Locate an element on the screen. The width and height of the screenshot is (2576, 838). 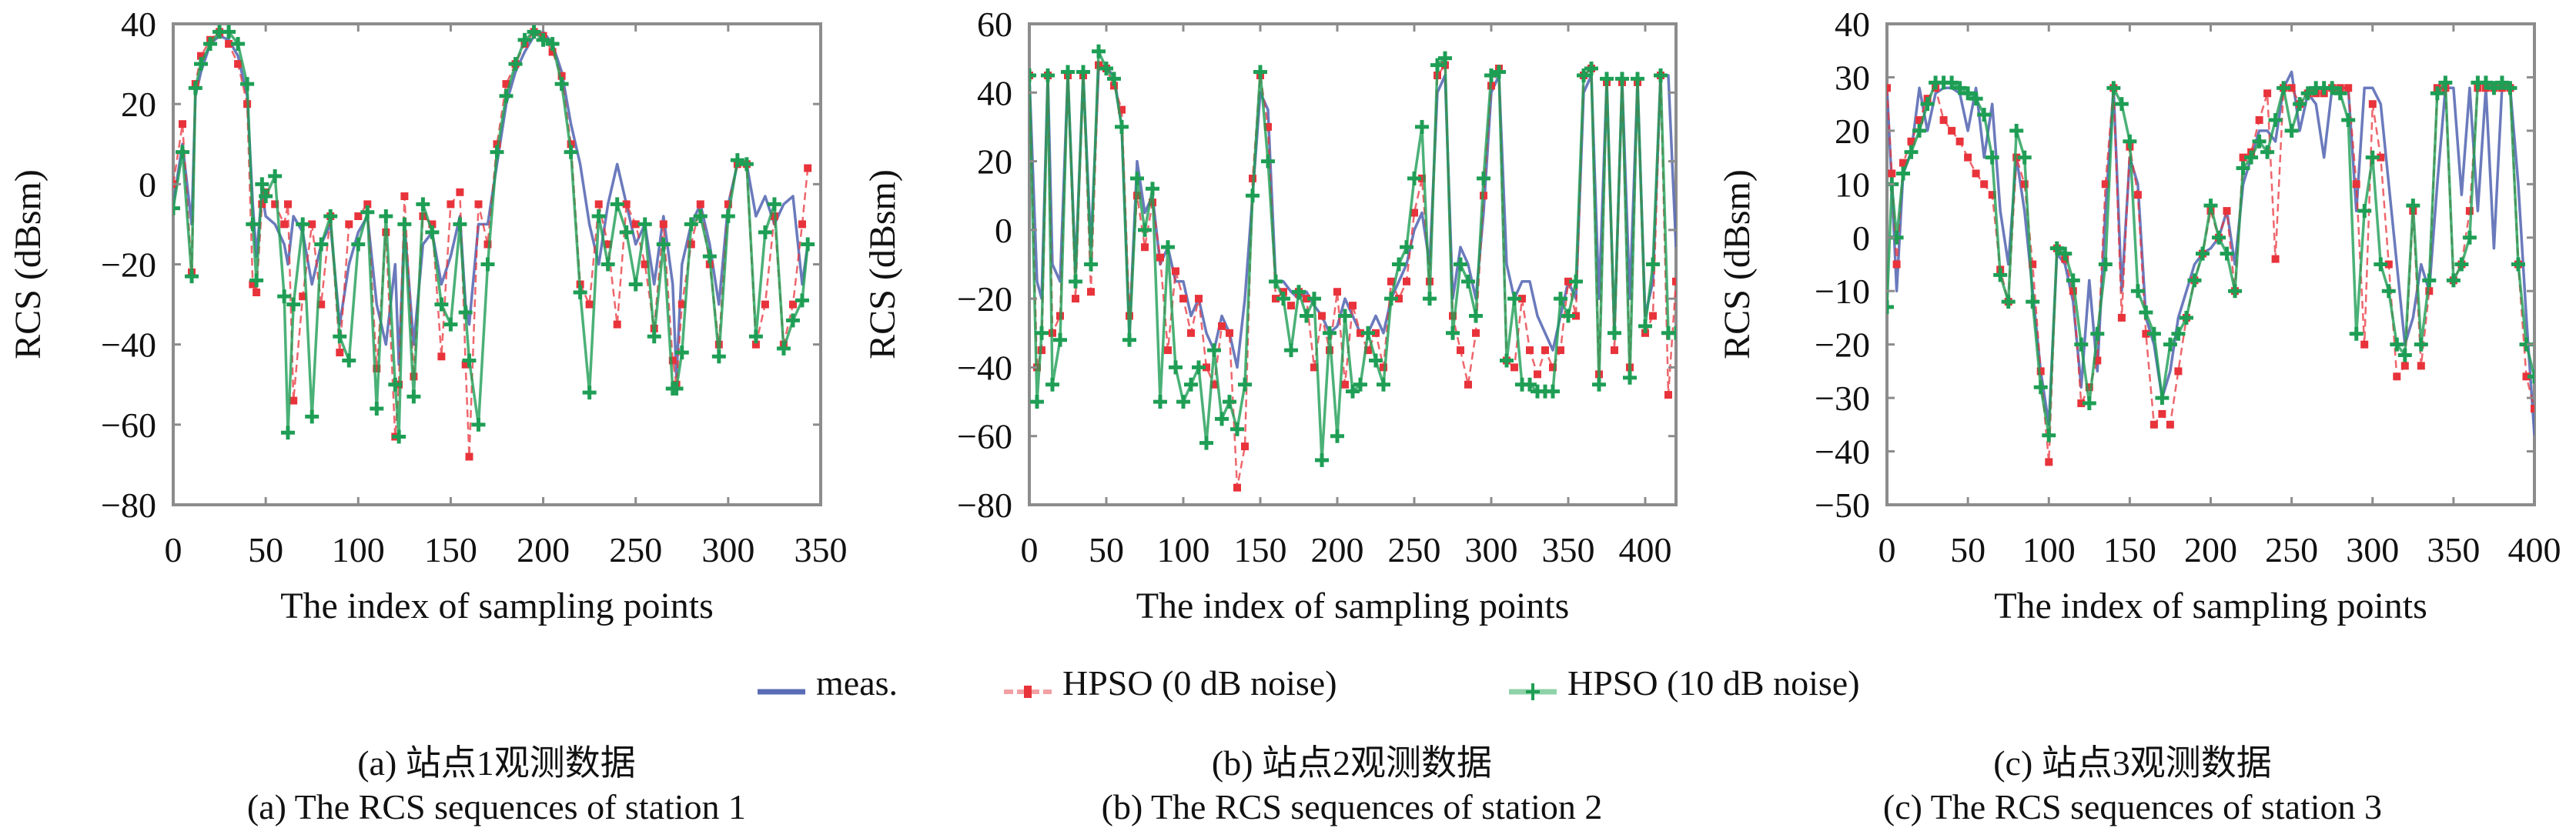
y-tick-label: −50 is located at coordinates (1843, 506).